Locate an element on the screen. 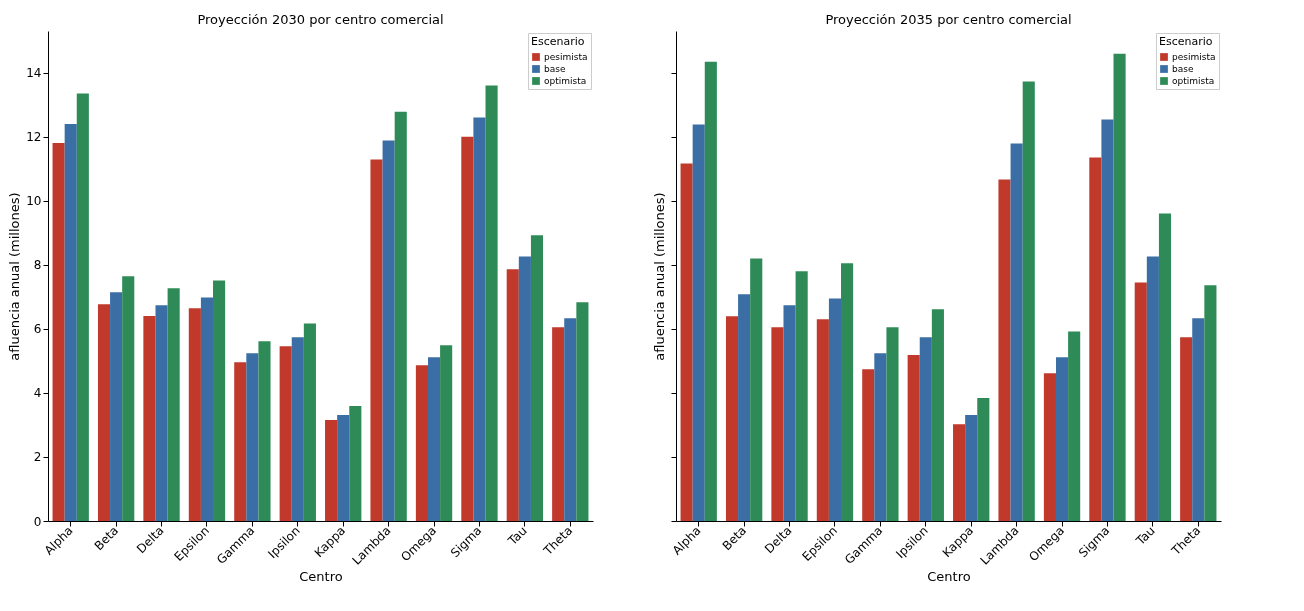 The height and width of the screenshot is (611, 1304). y-tick-label: 8 is located at coordinates (37, 265).